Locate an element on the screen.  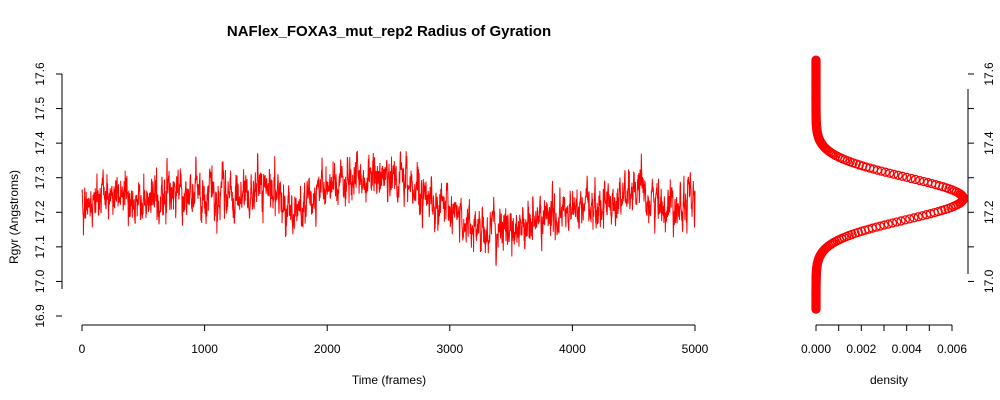
chart-title: NAFlex_FOXA3_mut_rep2 Radius of Gyration is located at coordinates (389, 31).